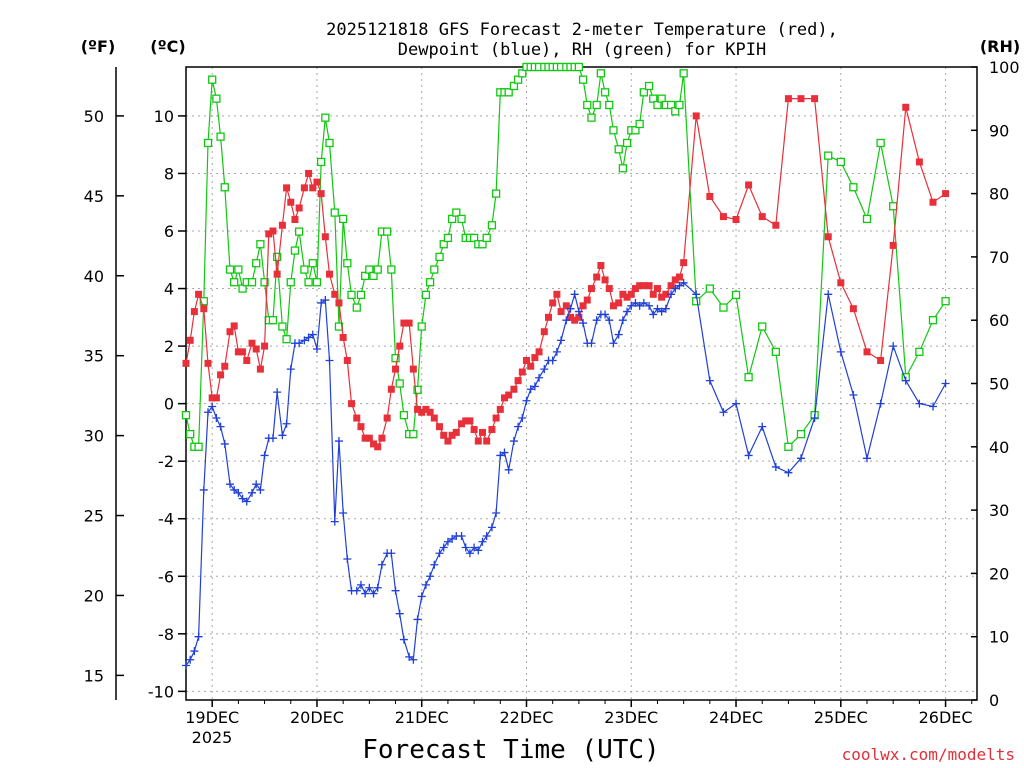 The image size is (1024, 768). I want to click on celsius-tick-label: 10, so click(164, 116).